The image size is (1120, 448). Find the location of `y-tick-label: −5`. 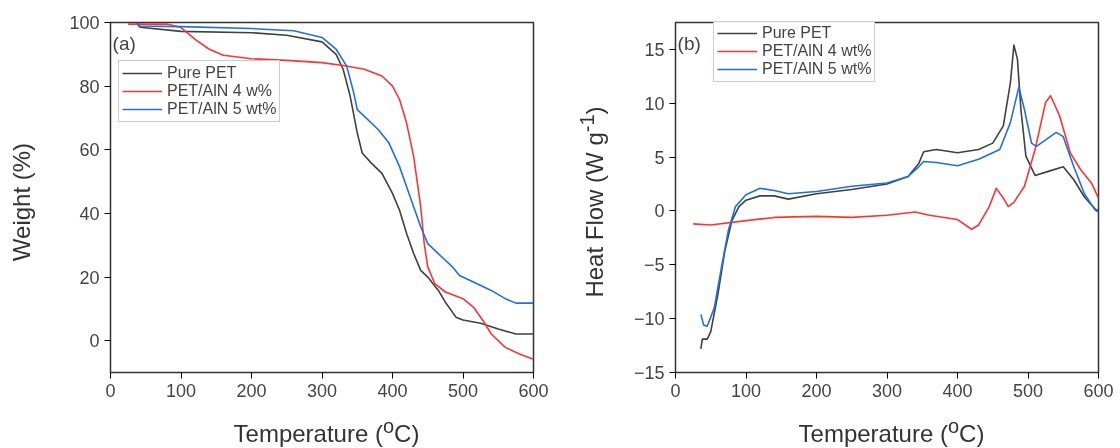

y-tick-label: −5 is located at coordinates (654, 265).